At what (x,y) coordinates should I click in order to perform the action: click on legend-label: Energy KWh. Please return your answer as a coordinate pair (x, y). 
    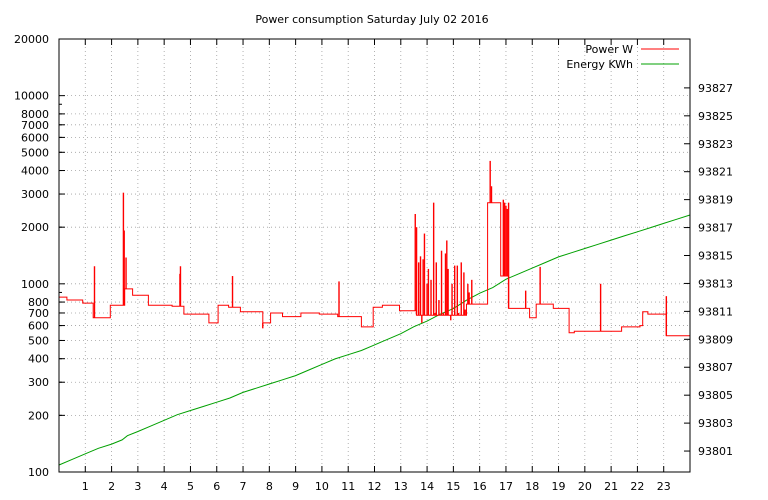
    Looking at the image, I should click on (599, 64).